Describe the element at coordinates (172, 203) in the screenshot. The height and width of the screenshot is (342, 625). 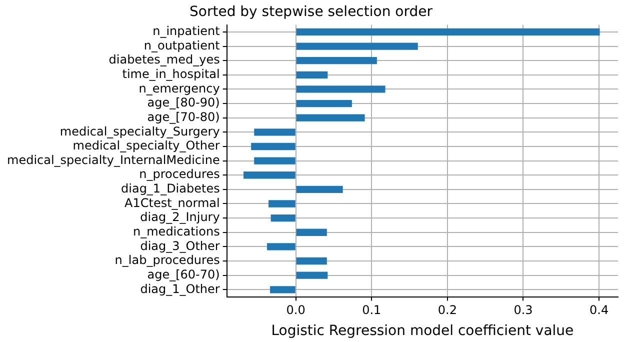
I see `y-tick-label: A1Ctest_normal` at that location.